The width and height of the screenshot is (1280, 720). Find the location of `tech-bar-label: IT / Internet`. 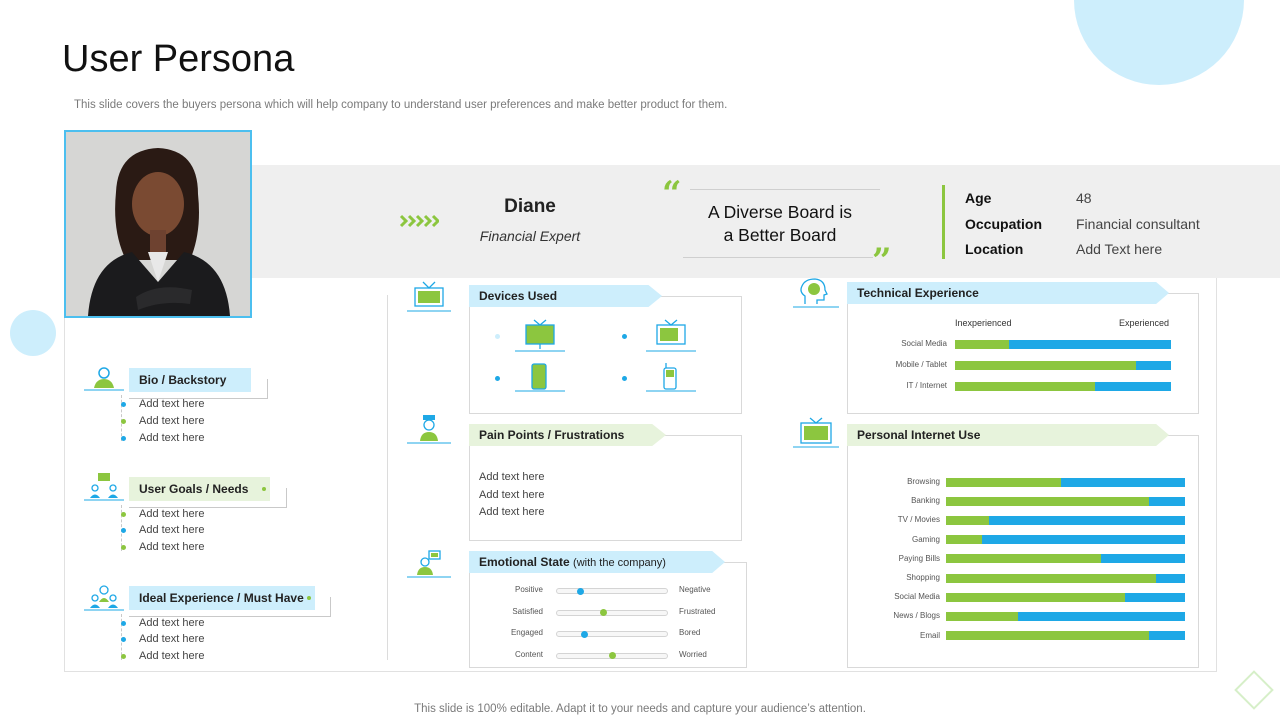

tech-bar-label: IT / Internet is located at coordinates (926, 385).